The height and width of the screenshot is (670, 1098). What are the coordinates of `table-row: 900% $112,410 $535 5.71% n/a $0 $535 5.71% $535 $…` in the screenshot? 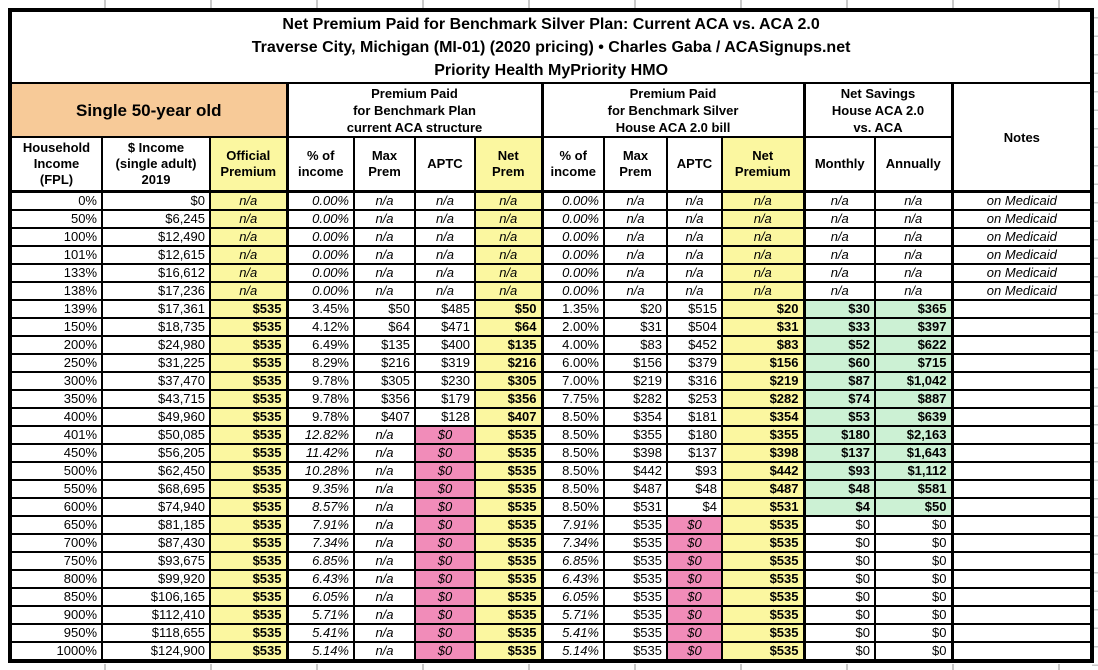 It's located at (551, 615).